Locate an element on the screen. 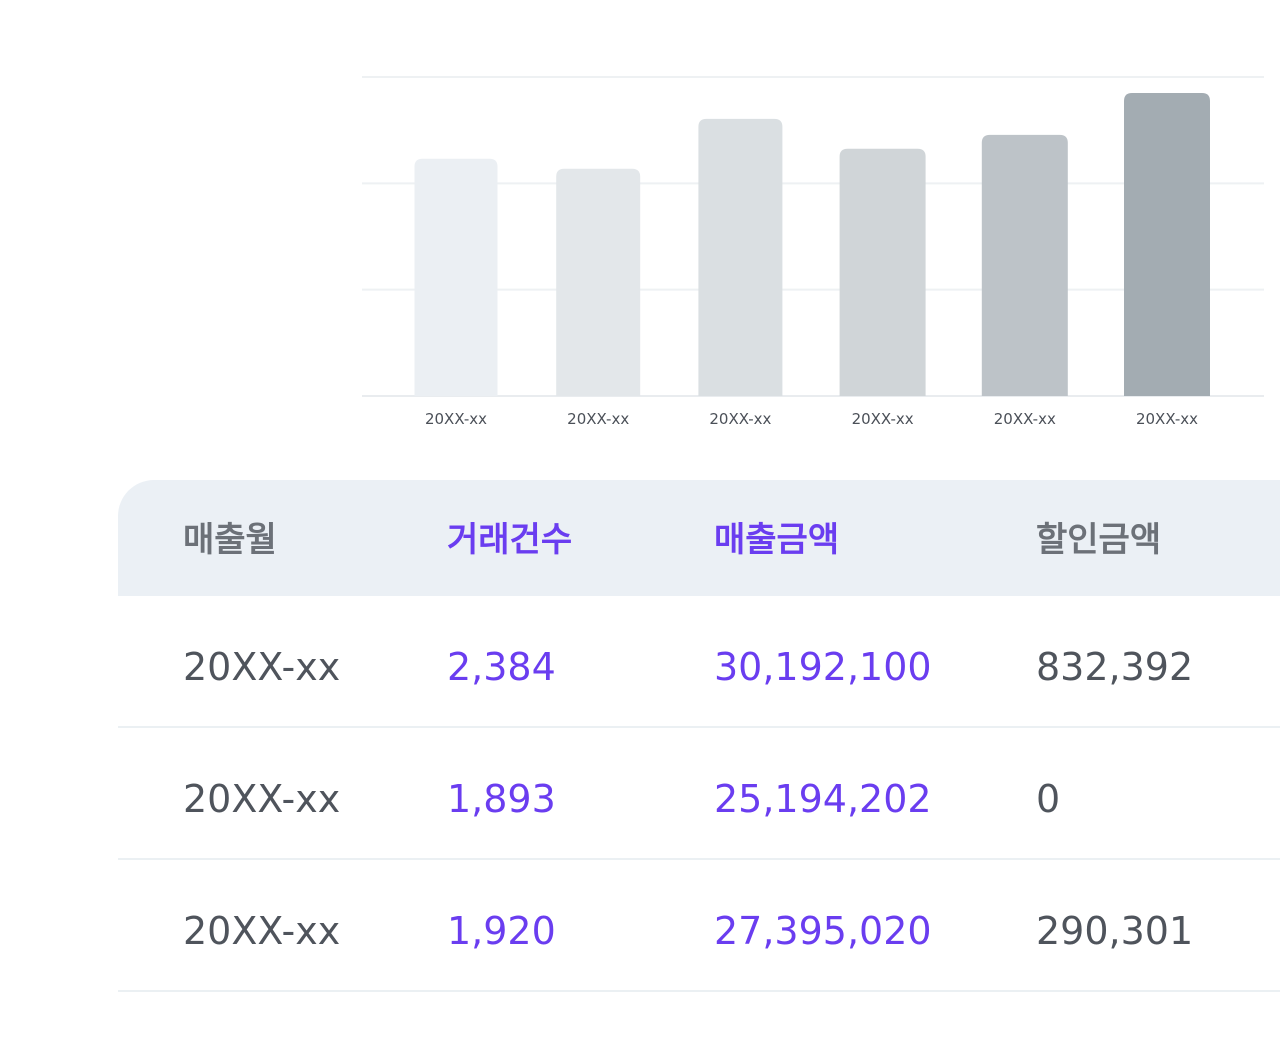 The image size is (1280, 1060). cell-sales-amount: 30,192,100 is located at coordinates (823, 667).